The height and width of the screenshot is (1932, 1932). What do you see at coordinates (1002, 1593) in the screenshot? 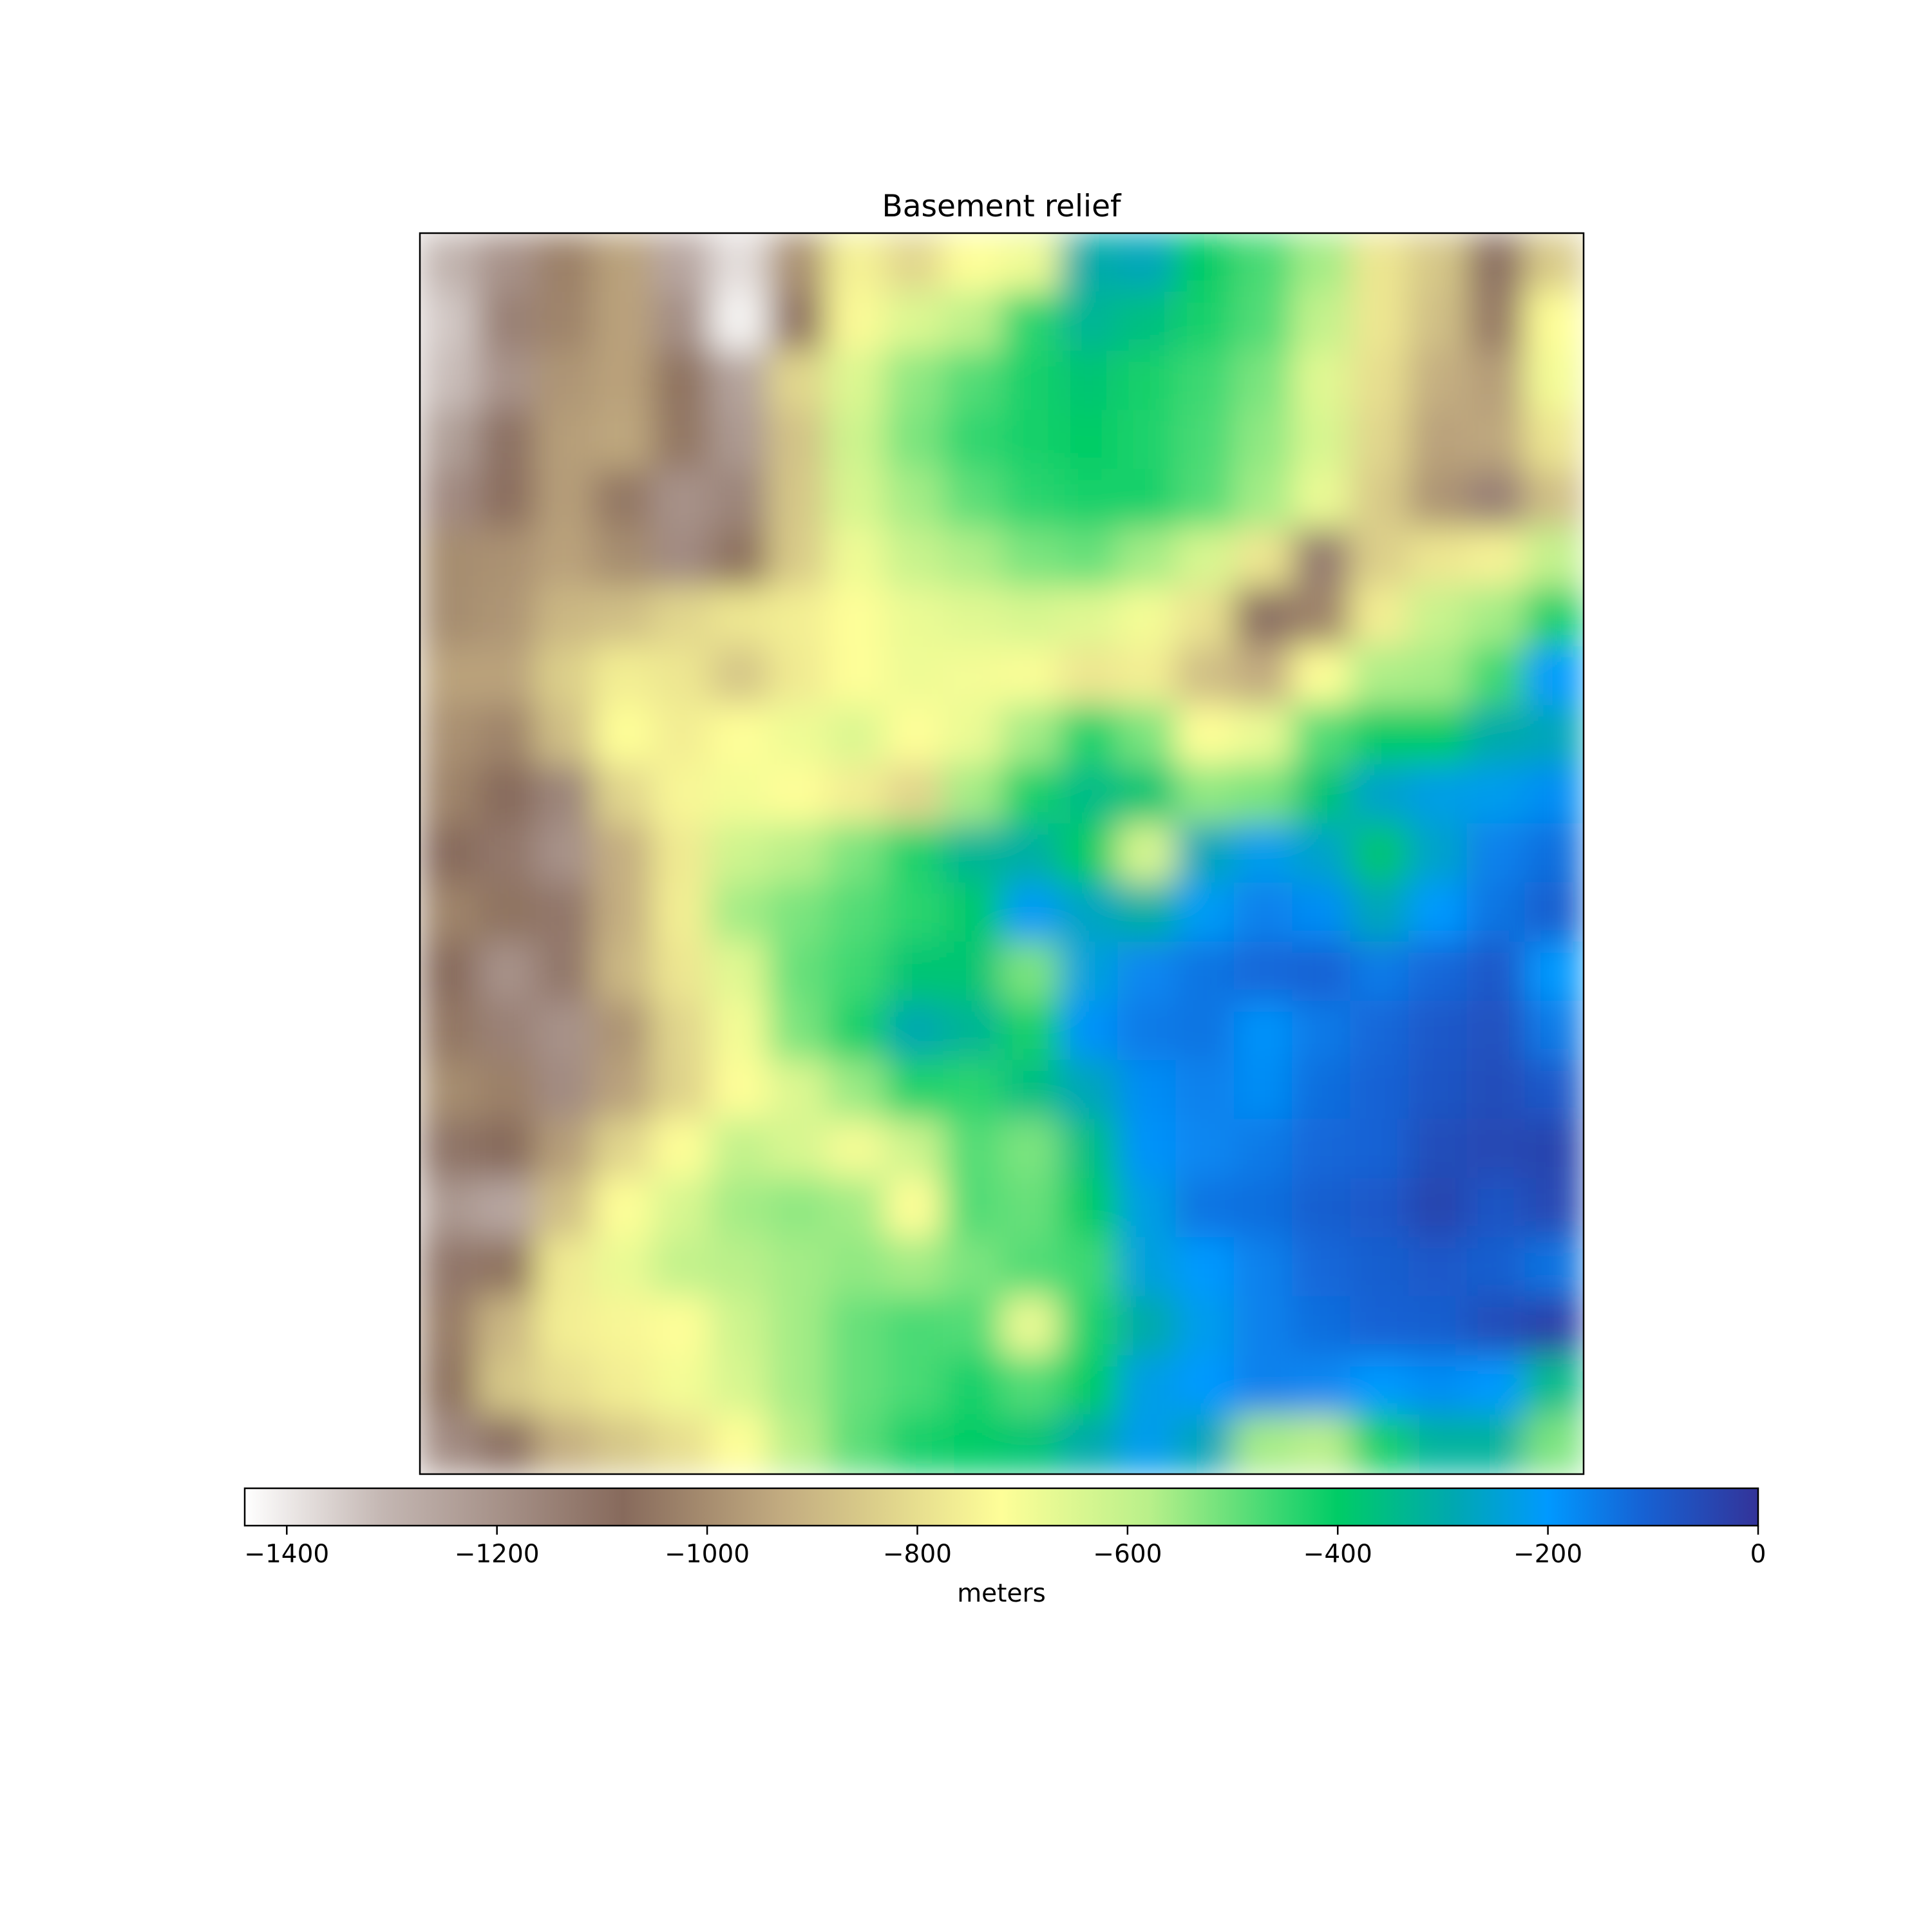
I see `colorbar-label: meters` at bounding box center [1002, 1593].